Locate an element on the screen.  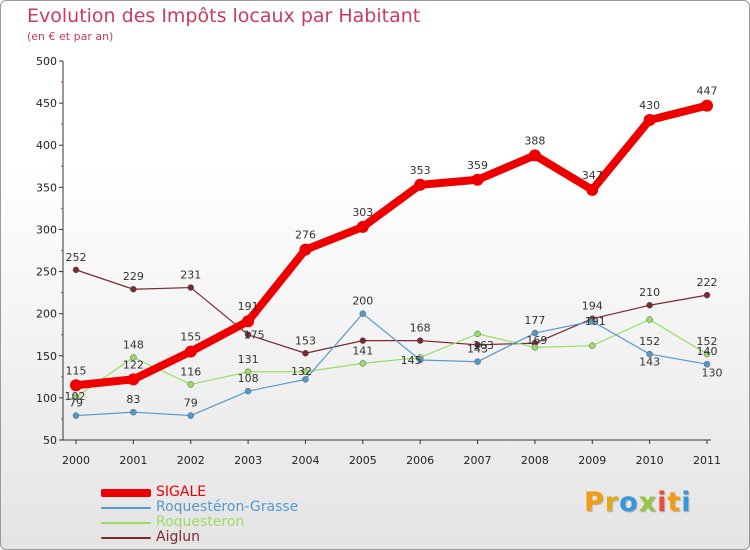
logo-letter: i is located at coordinates (686, 502).